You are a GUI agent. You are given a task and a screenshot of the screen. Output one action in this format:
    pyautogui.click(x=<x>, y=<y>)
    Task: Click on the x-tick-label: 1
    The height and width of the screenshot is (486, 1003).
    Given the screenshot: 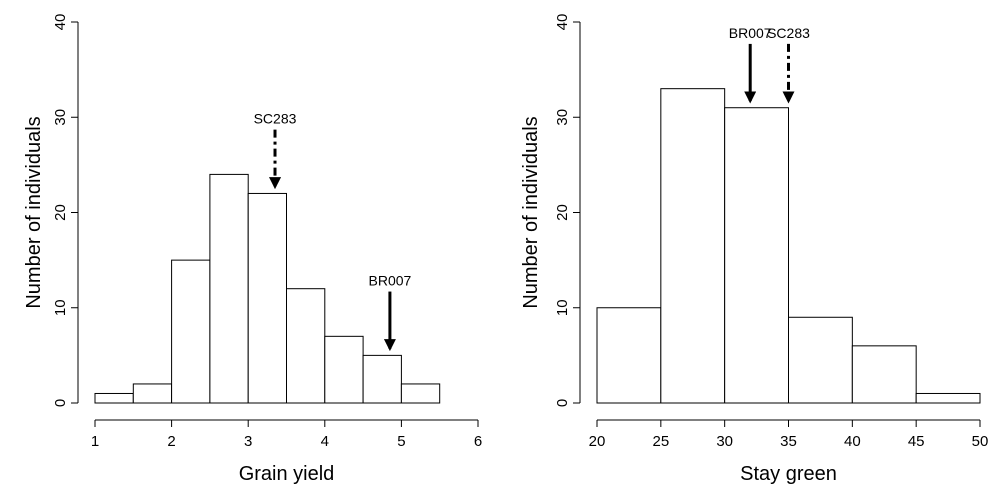 What is the action you would take?
    pyautogui.click(x=95, y=441)
    